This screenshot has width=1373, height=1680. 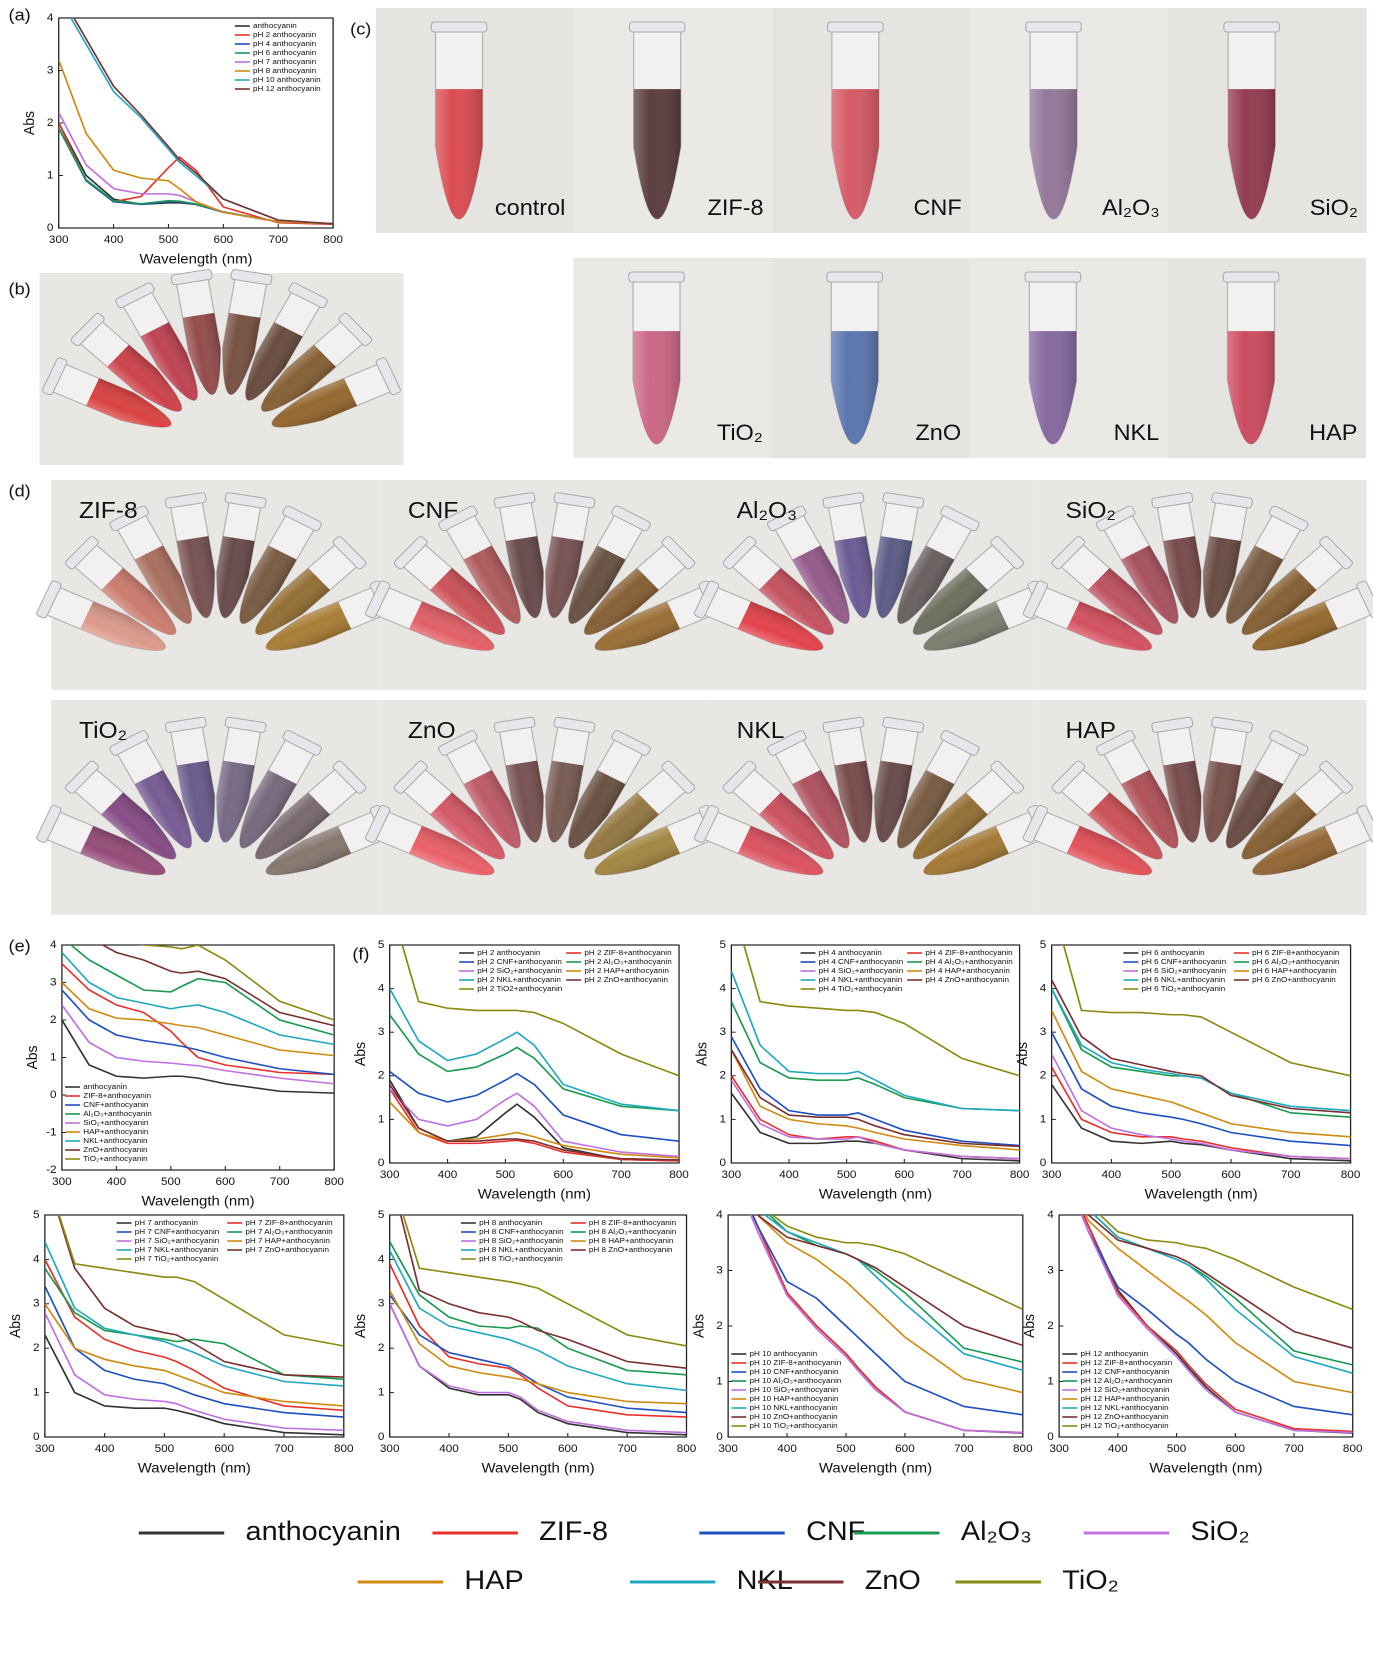 I want to click on legend-label: SiO₂+anthocyanin, so click(x=115, y=1122).